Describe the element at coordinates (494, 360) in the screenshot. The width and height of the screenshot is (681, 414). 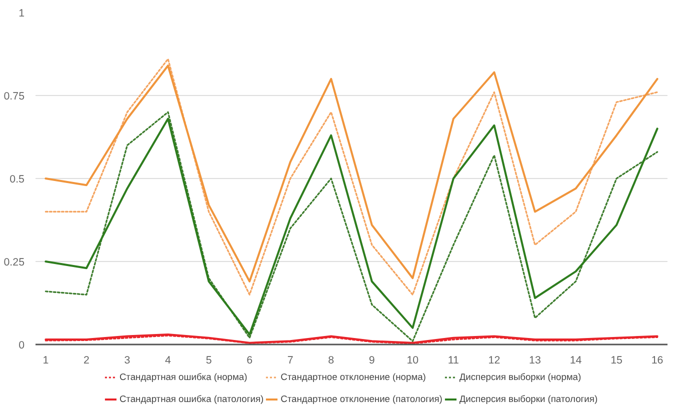
I see `x-tick-label: 12` at that location.